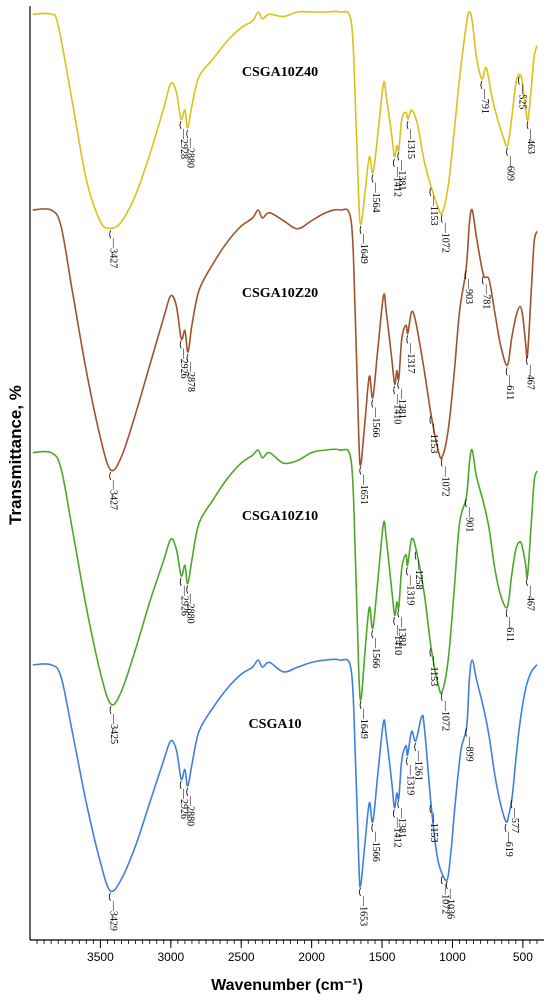 Image resolution: width=550 pixels, height=1001 pixels. I want to click on peak-label: —1317, so click(410, 357).